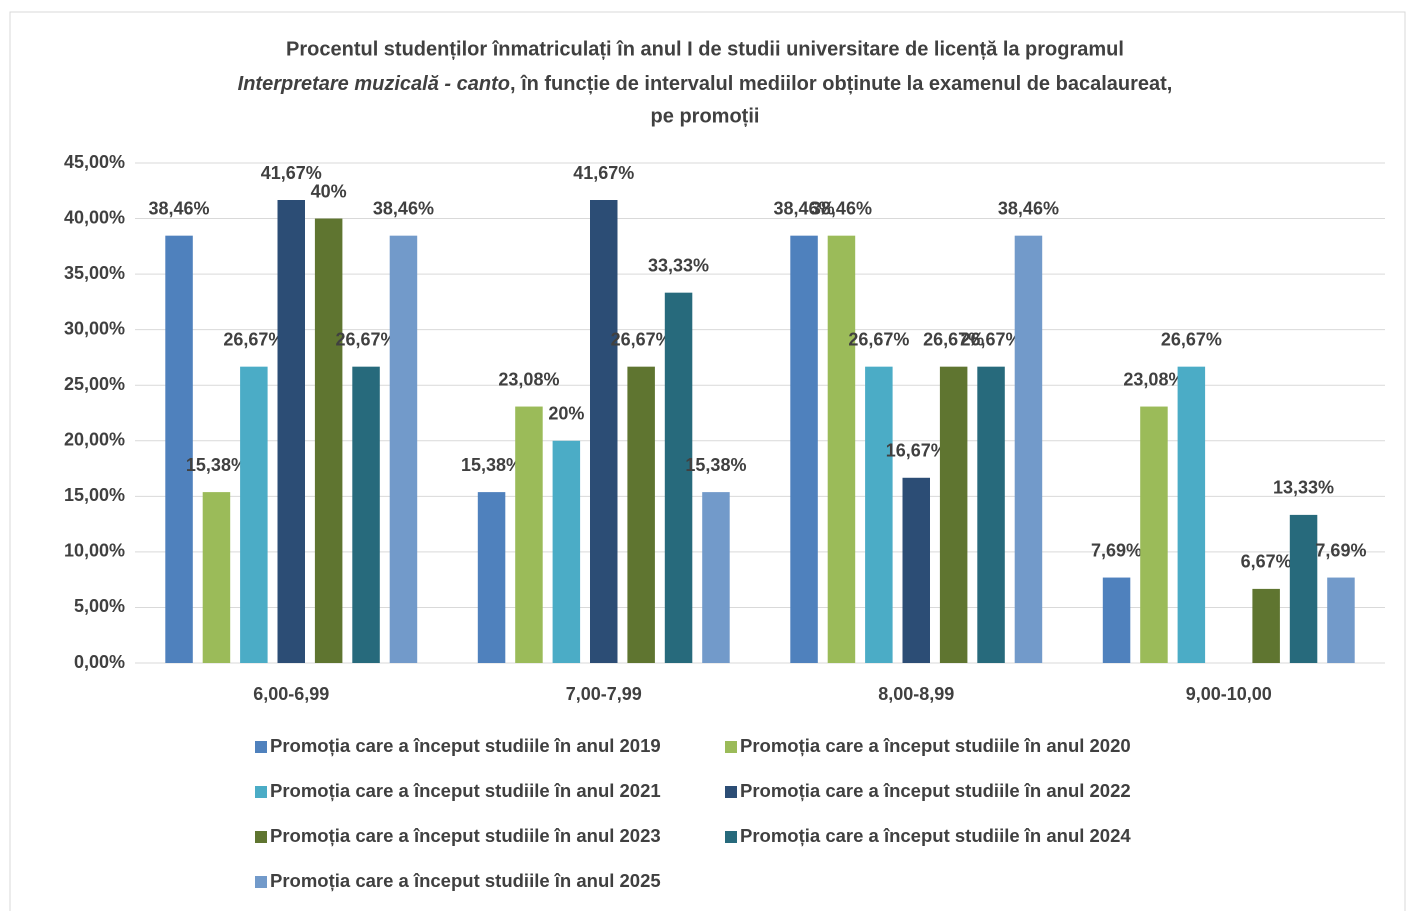  I want to click on x-tick-label: 7,00-7,99, so click(604, 694).